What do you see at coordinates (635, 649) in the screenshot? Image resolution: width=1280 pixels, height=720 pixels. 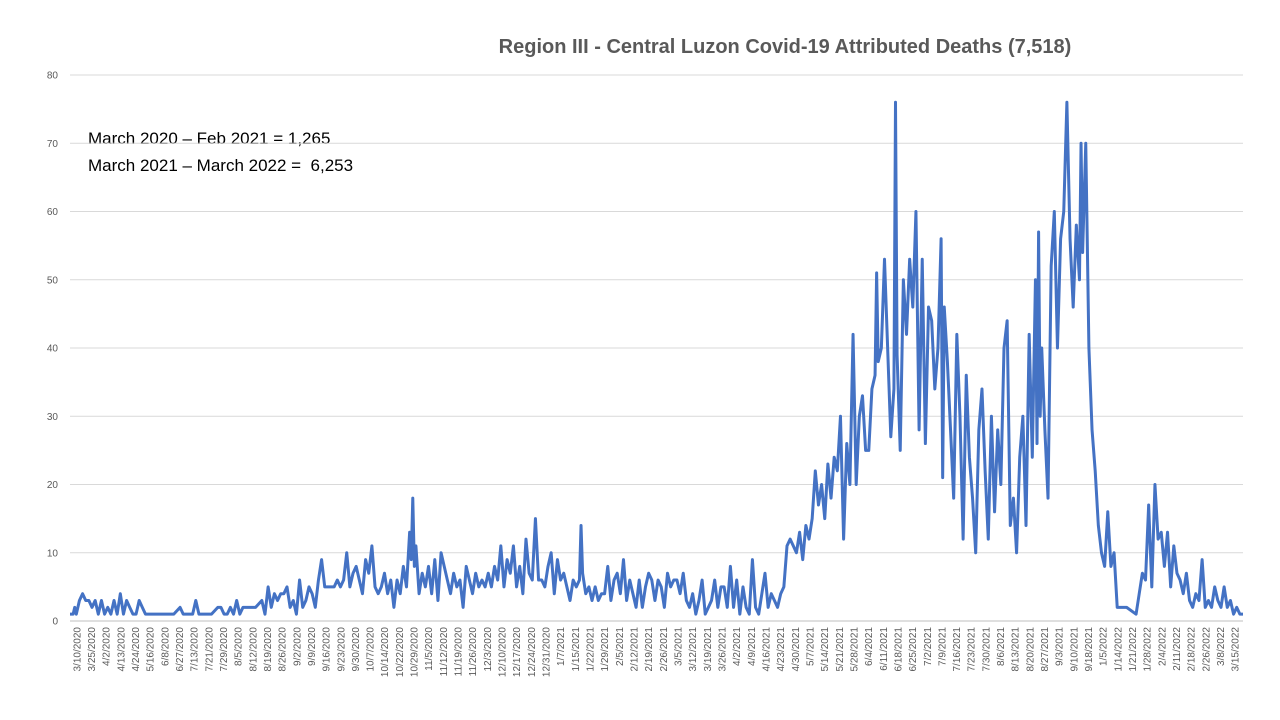 I see `x-tick-label: 2/12/2021` at bounding box center [635, 649].